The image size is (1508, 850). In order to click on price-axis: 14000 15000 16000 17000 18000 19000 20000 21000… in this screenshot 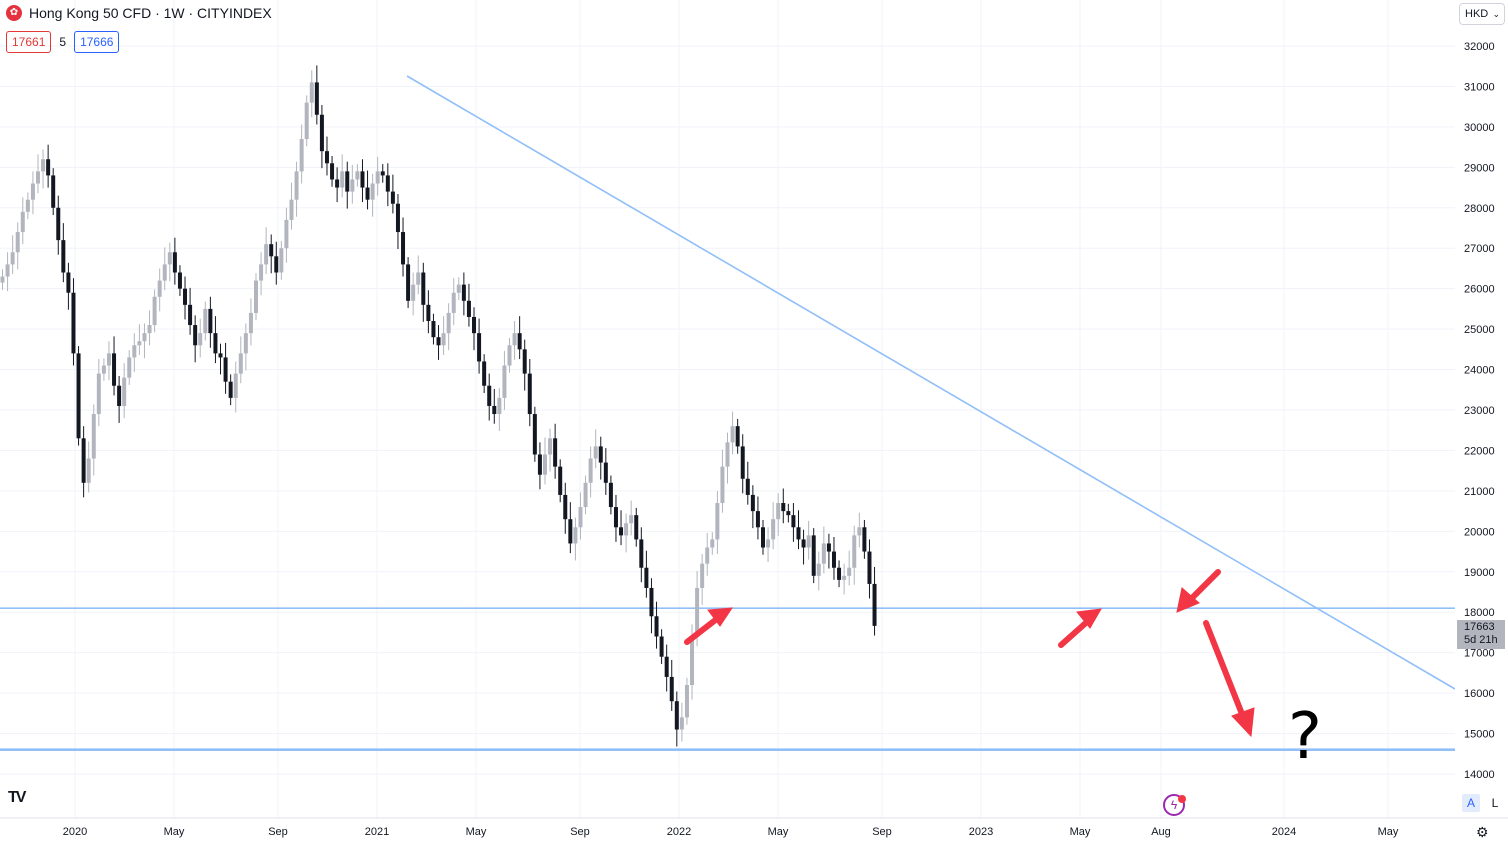, I will do `click(1481, 425)`.